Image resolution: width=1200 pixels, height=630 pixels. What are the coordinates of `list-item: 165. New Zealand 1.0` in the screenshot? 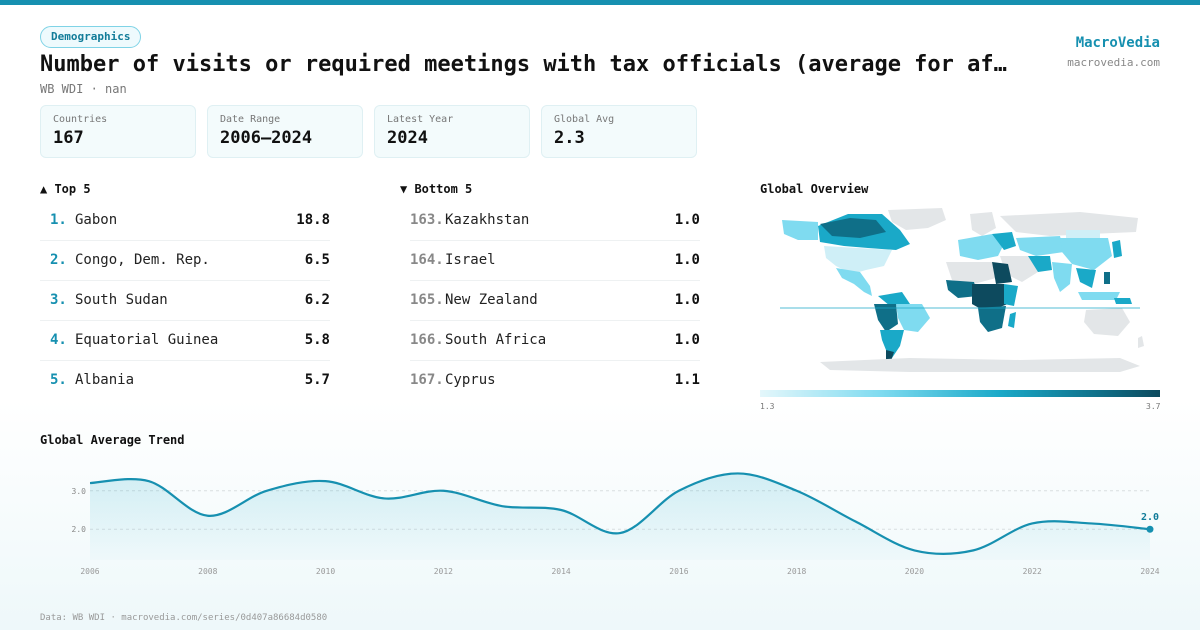 It's located at (555, 301).